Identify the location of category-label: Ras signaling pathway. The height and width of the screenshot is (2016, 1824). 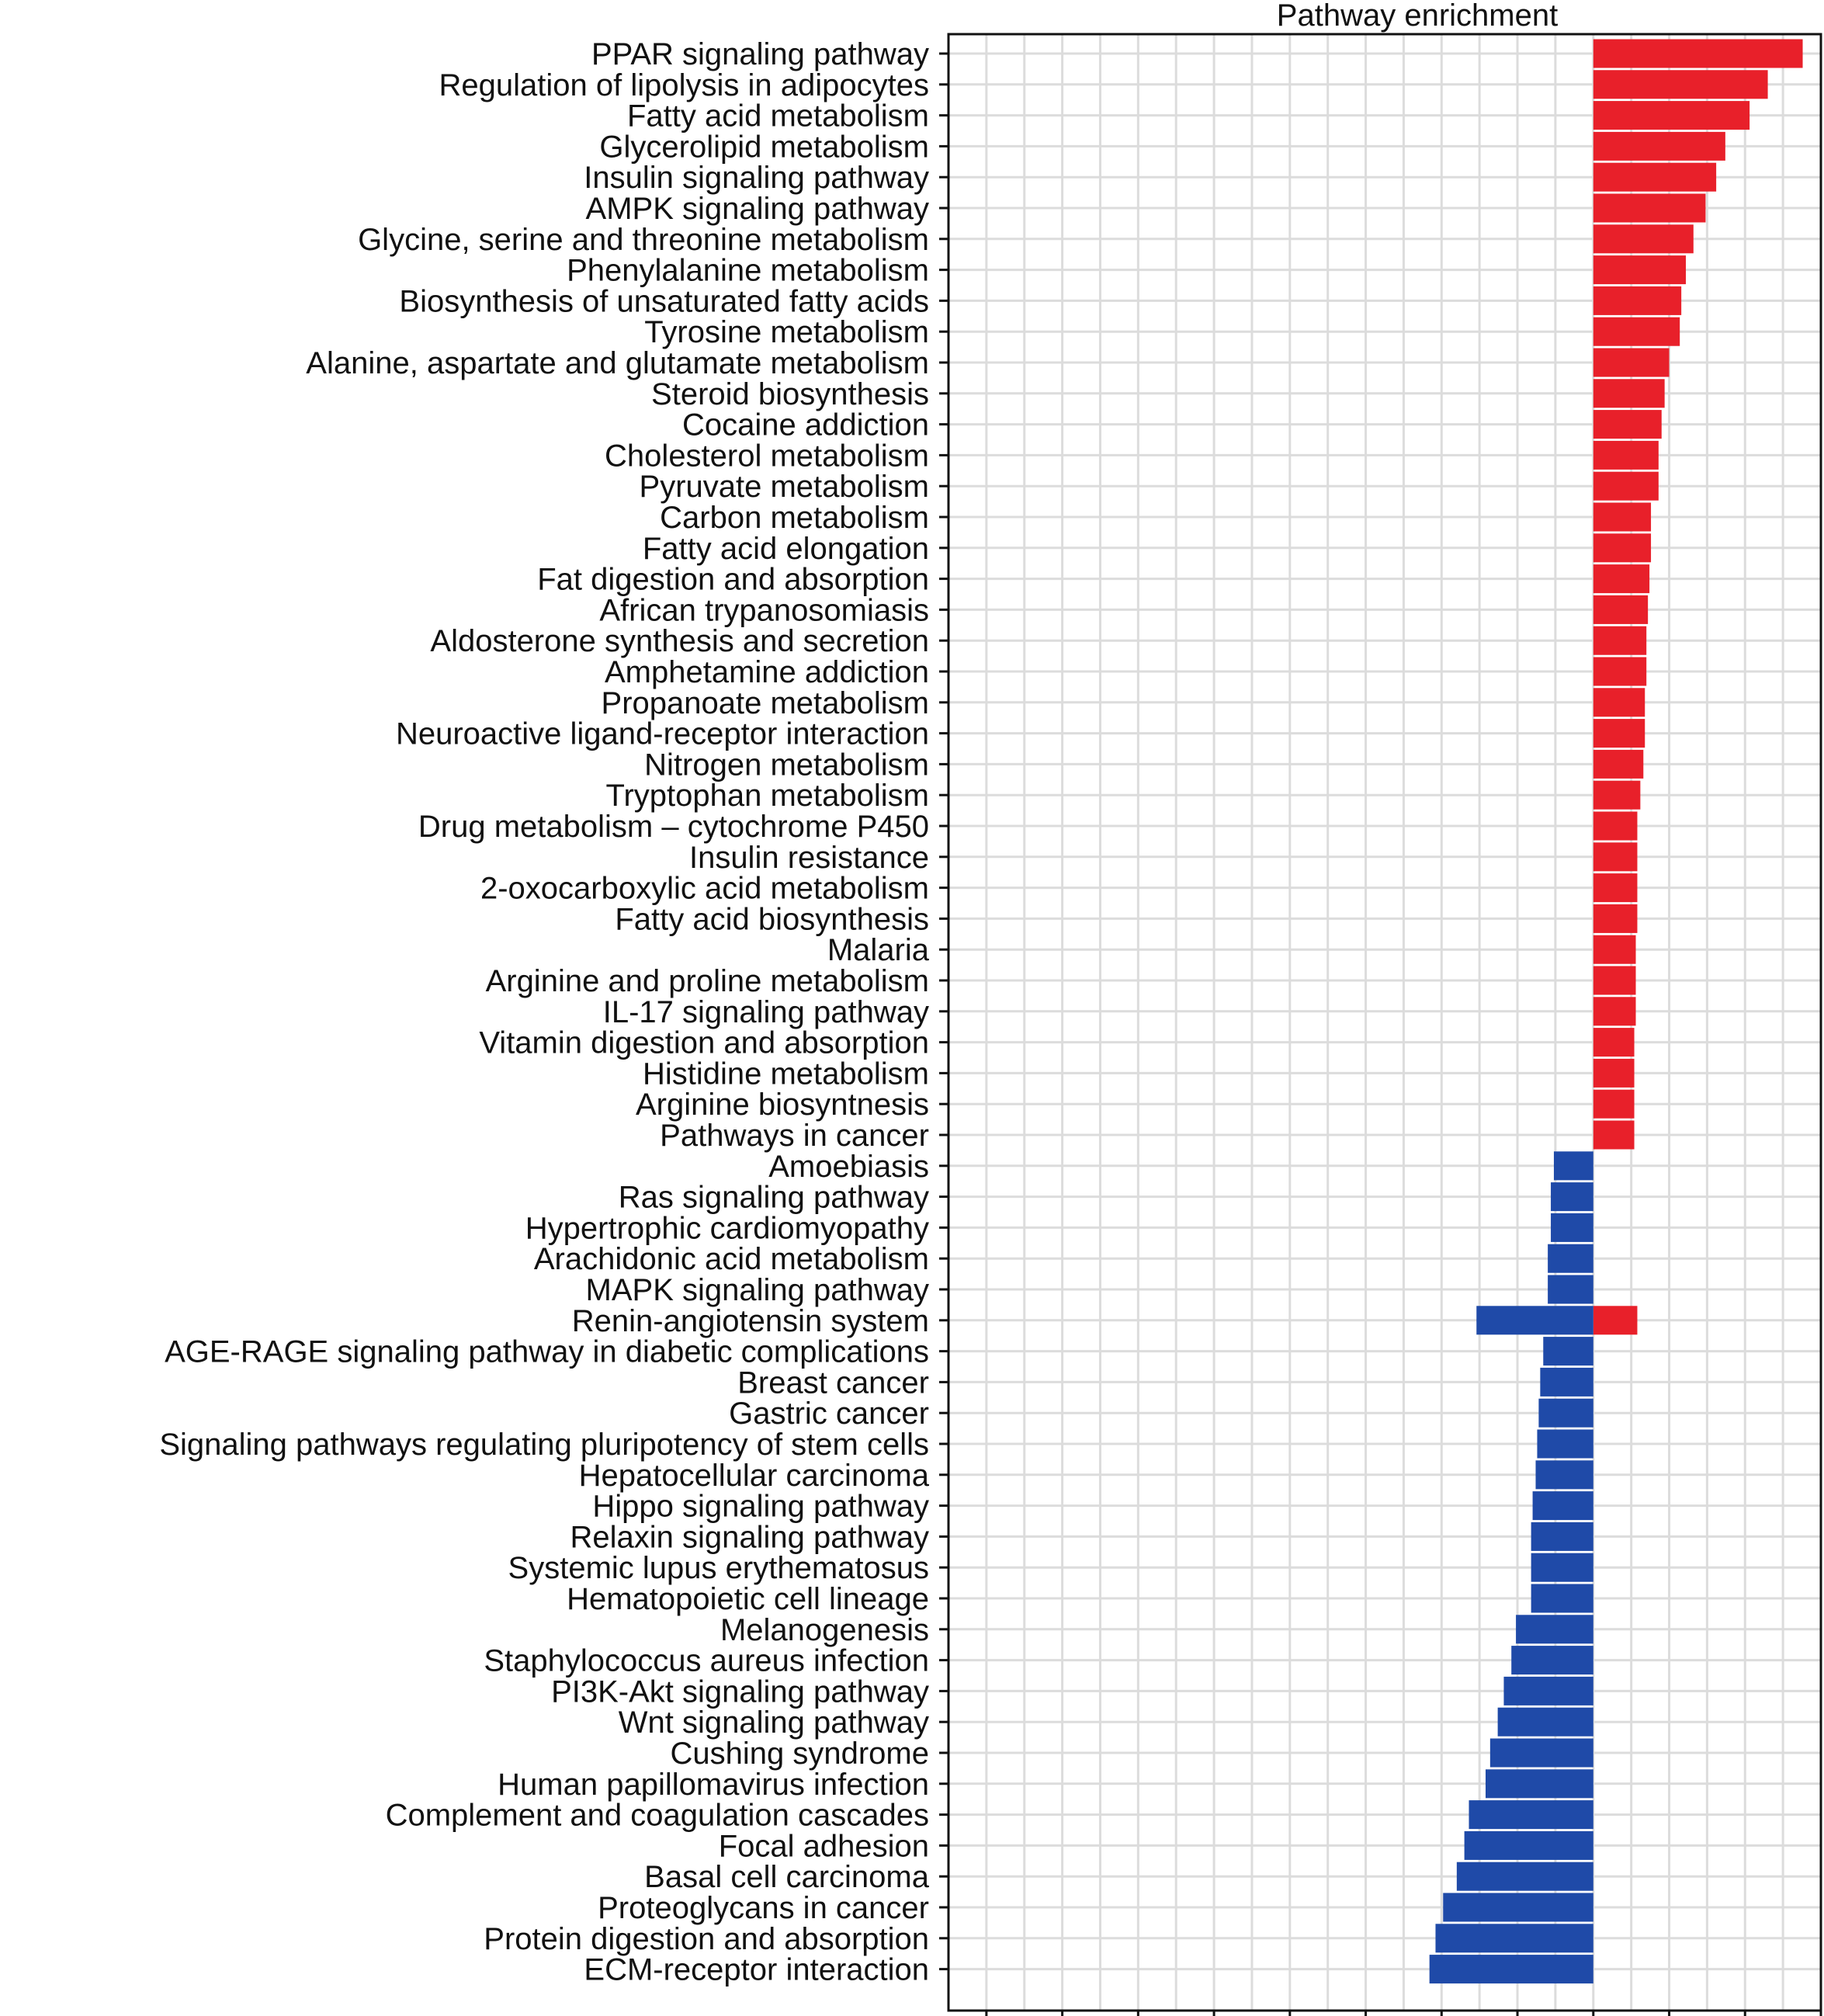
(774, 1198).